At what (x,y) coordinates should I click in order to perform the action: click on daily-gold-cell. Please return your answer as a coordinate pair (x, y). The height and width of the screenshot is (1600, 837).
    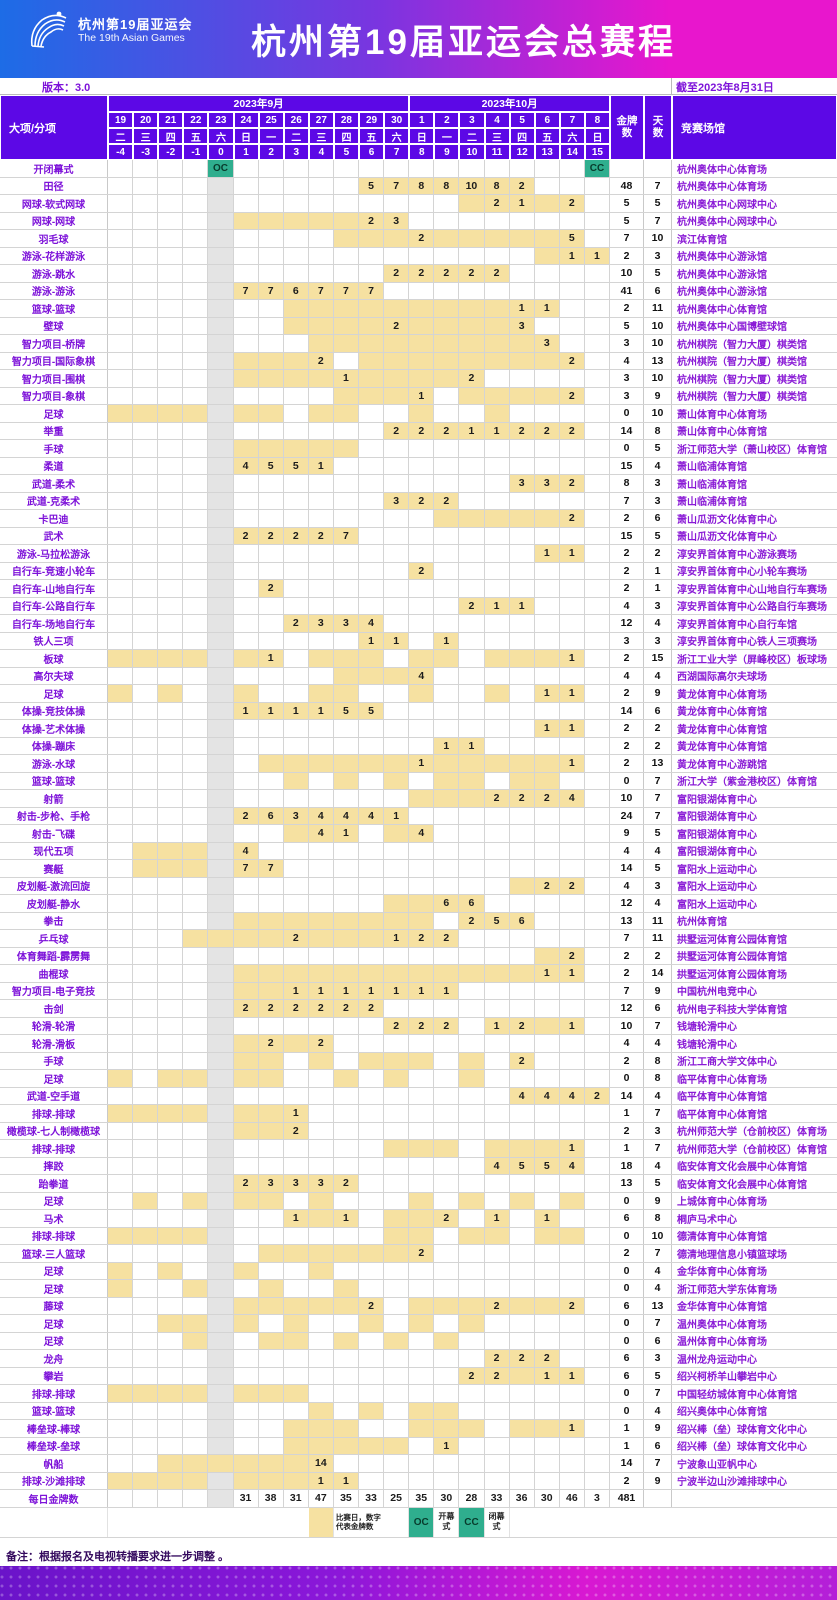
    Looking at the image, I should click on (171, 1498).